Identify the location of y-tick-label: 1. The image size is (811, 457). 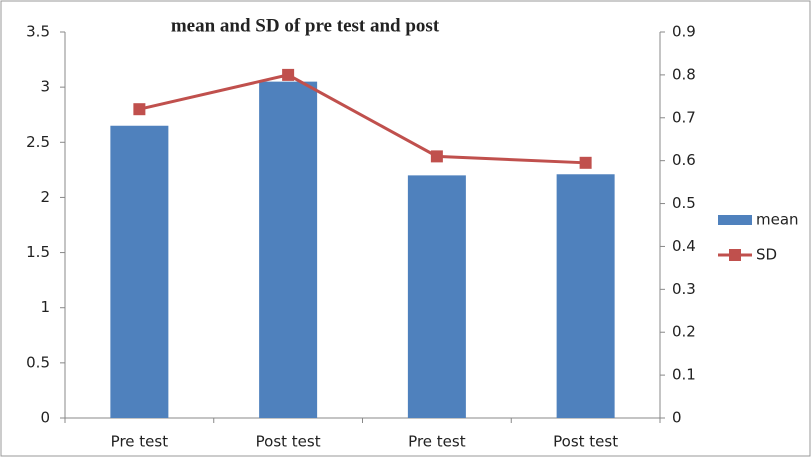
(45, 307).